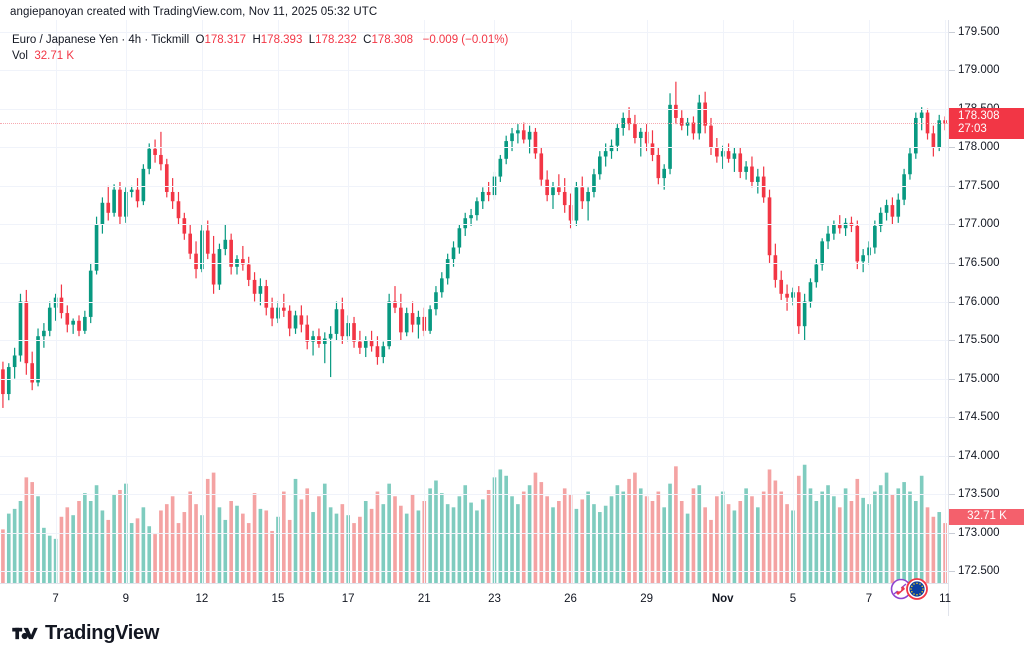  What do you see at coordinates (979, 571) in the screenshot?
I see `price-tick-label: 172.500` at bounding box center [979, 571].